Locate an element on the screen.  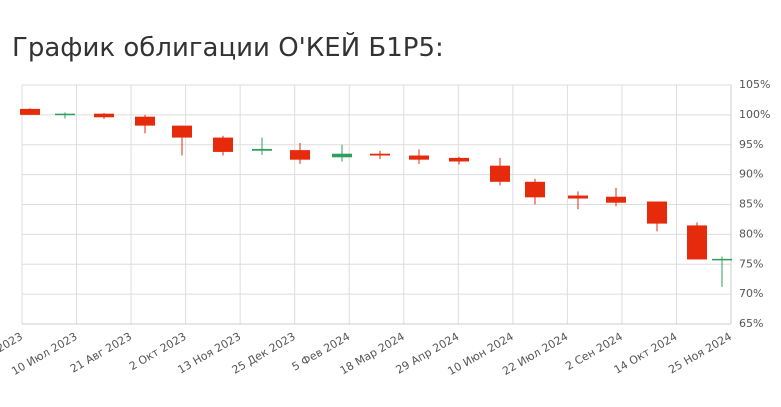
y-tick-label: 65% is located at coordinates (751, 323).